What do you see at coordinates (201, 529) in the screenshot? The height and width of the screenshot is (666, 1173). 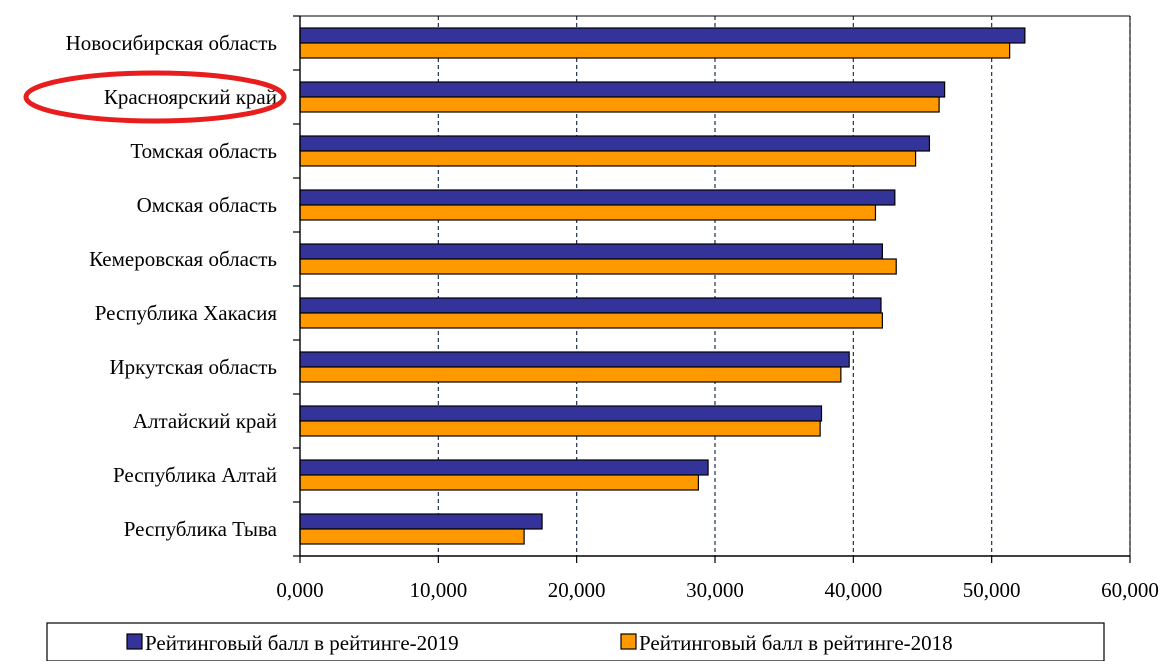 I see `category-label: Республика Тыва` at bounding box center [201, 529].